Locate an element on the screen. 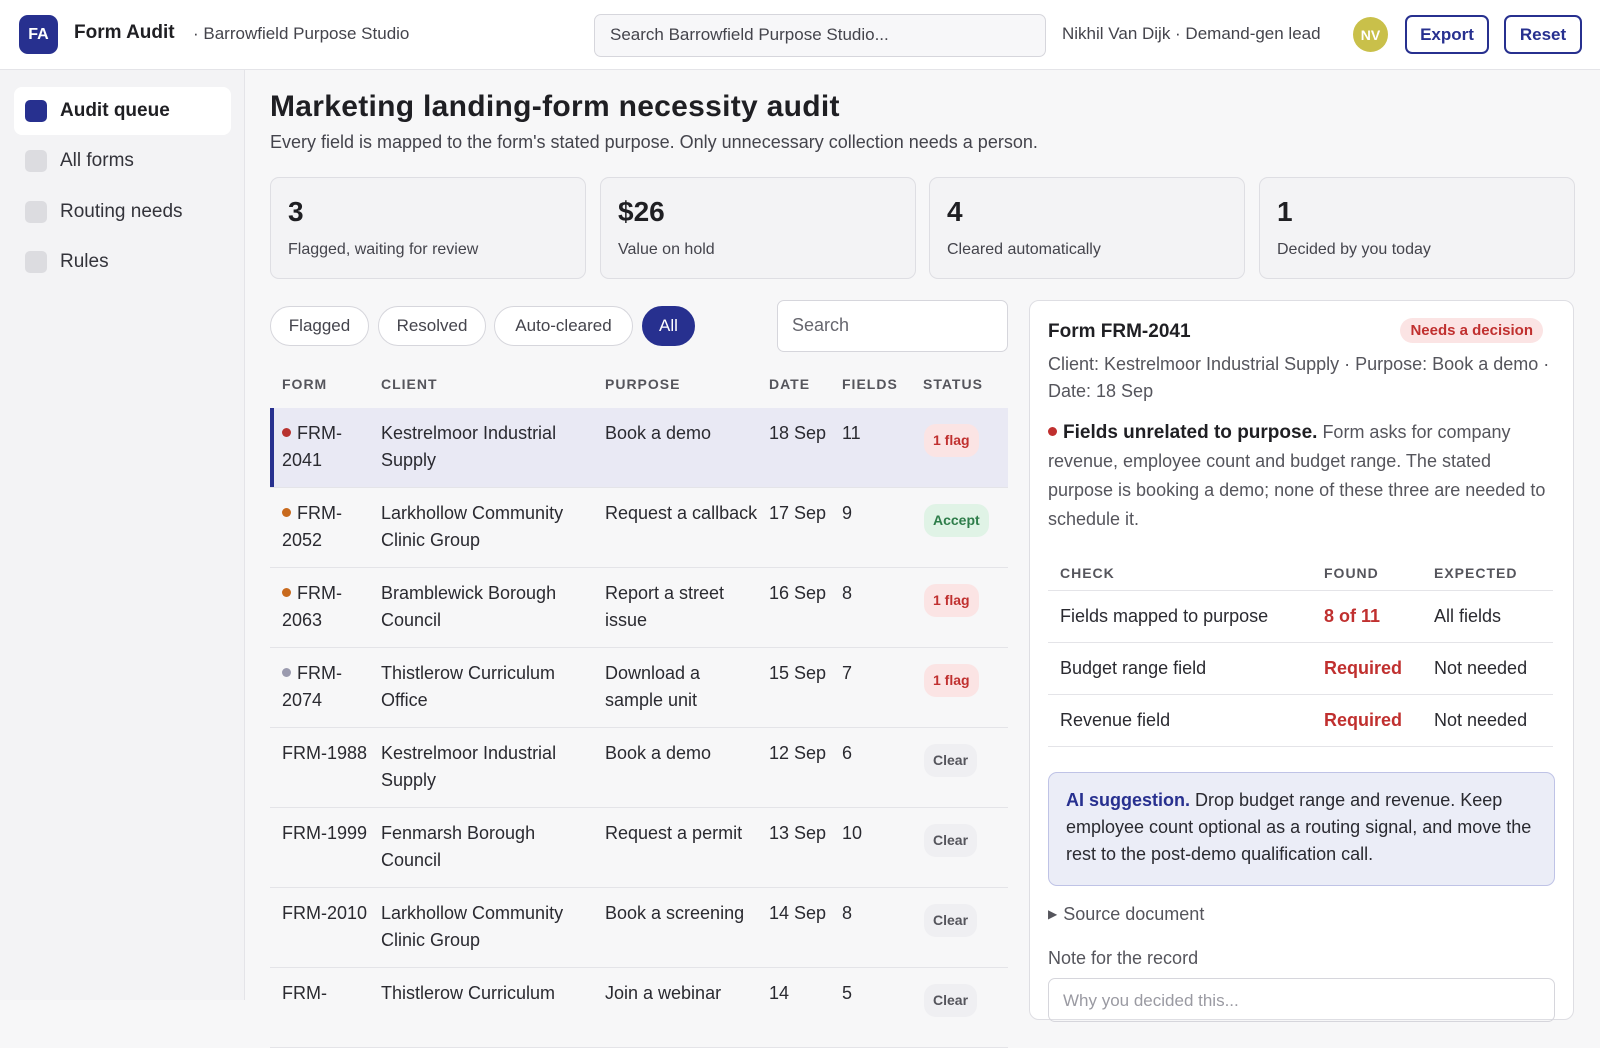 Image resolution: width=1600 pixels, height=1048 pixels. check-expected: Not needed is located at coordinates (1481, 668).